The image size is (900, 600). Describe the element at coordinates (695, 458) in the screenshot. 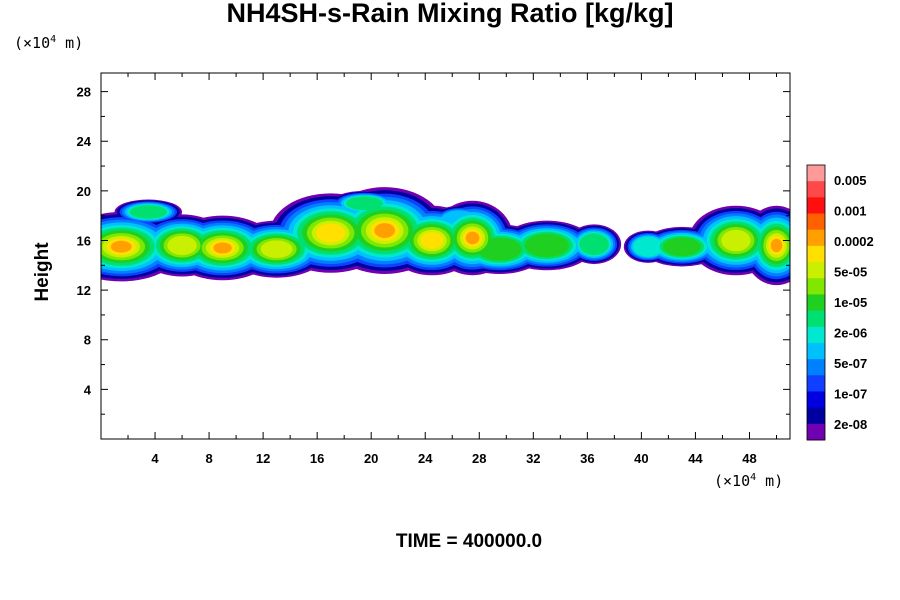

I see `x-tick-label: 44` at that location.